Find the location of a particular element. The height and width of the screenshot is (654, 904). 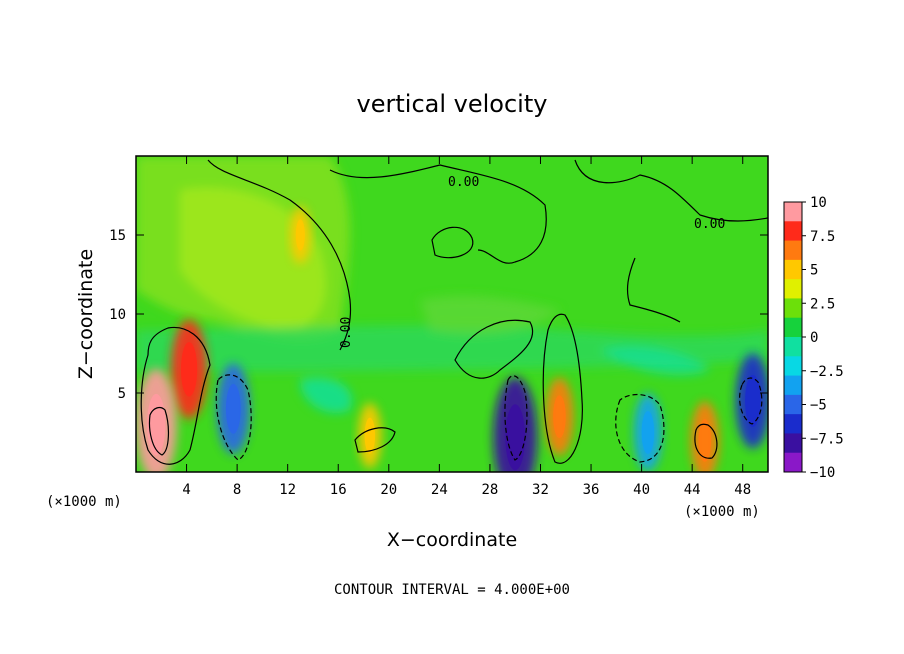

y-axis-label: Z−coordinate is located at coordinates (86, 314).